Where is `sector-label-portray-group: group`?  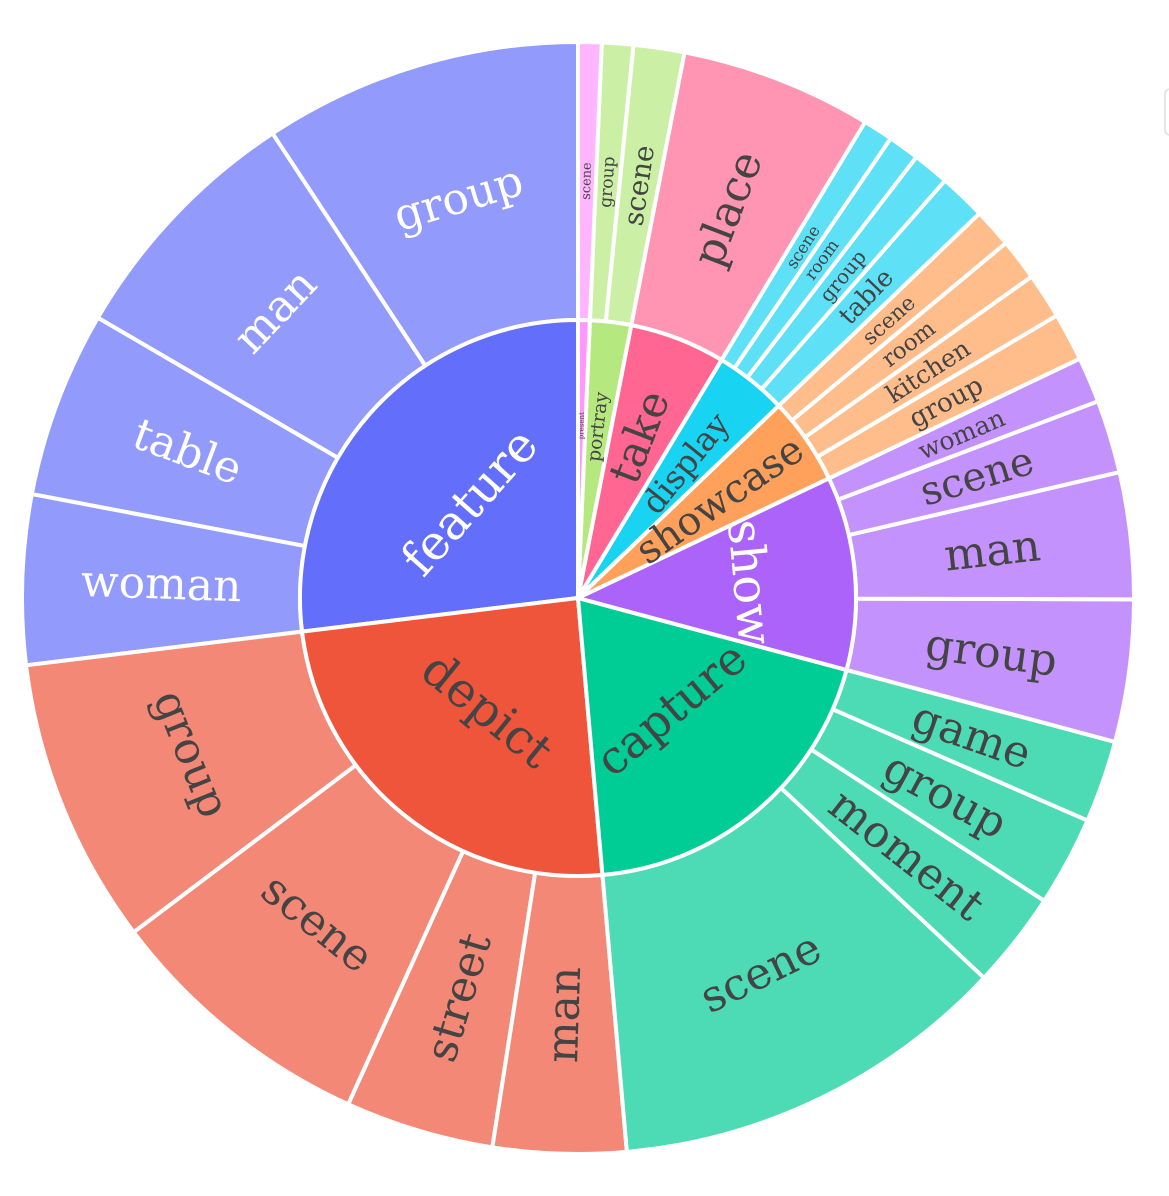
sector-label-portray-group: group is located at coordinates (608, 182).